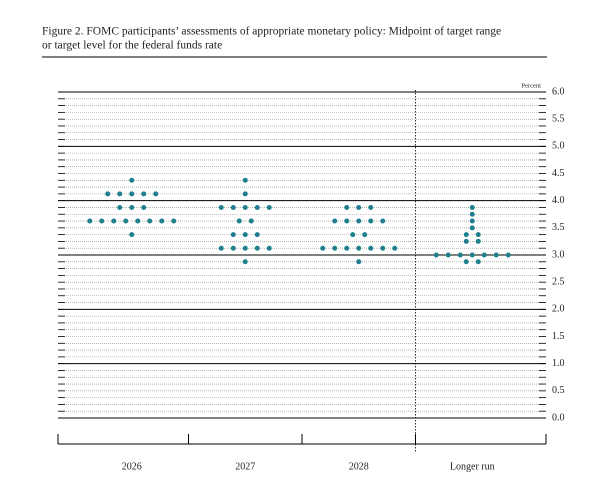  What do you see at coordinates (558, 173) in the screenshot?
I see `y-tick-label: 4.5` at bounding box center [558, 173].